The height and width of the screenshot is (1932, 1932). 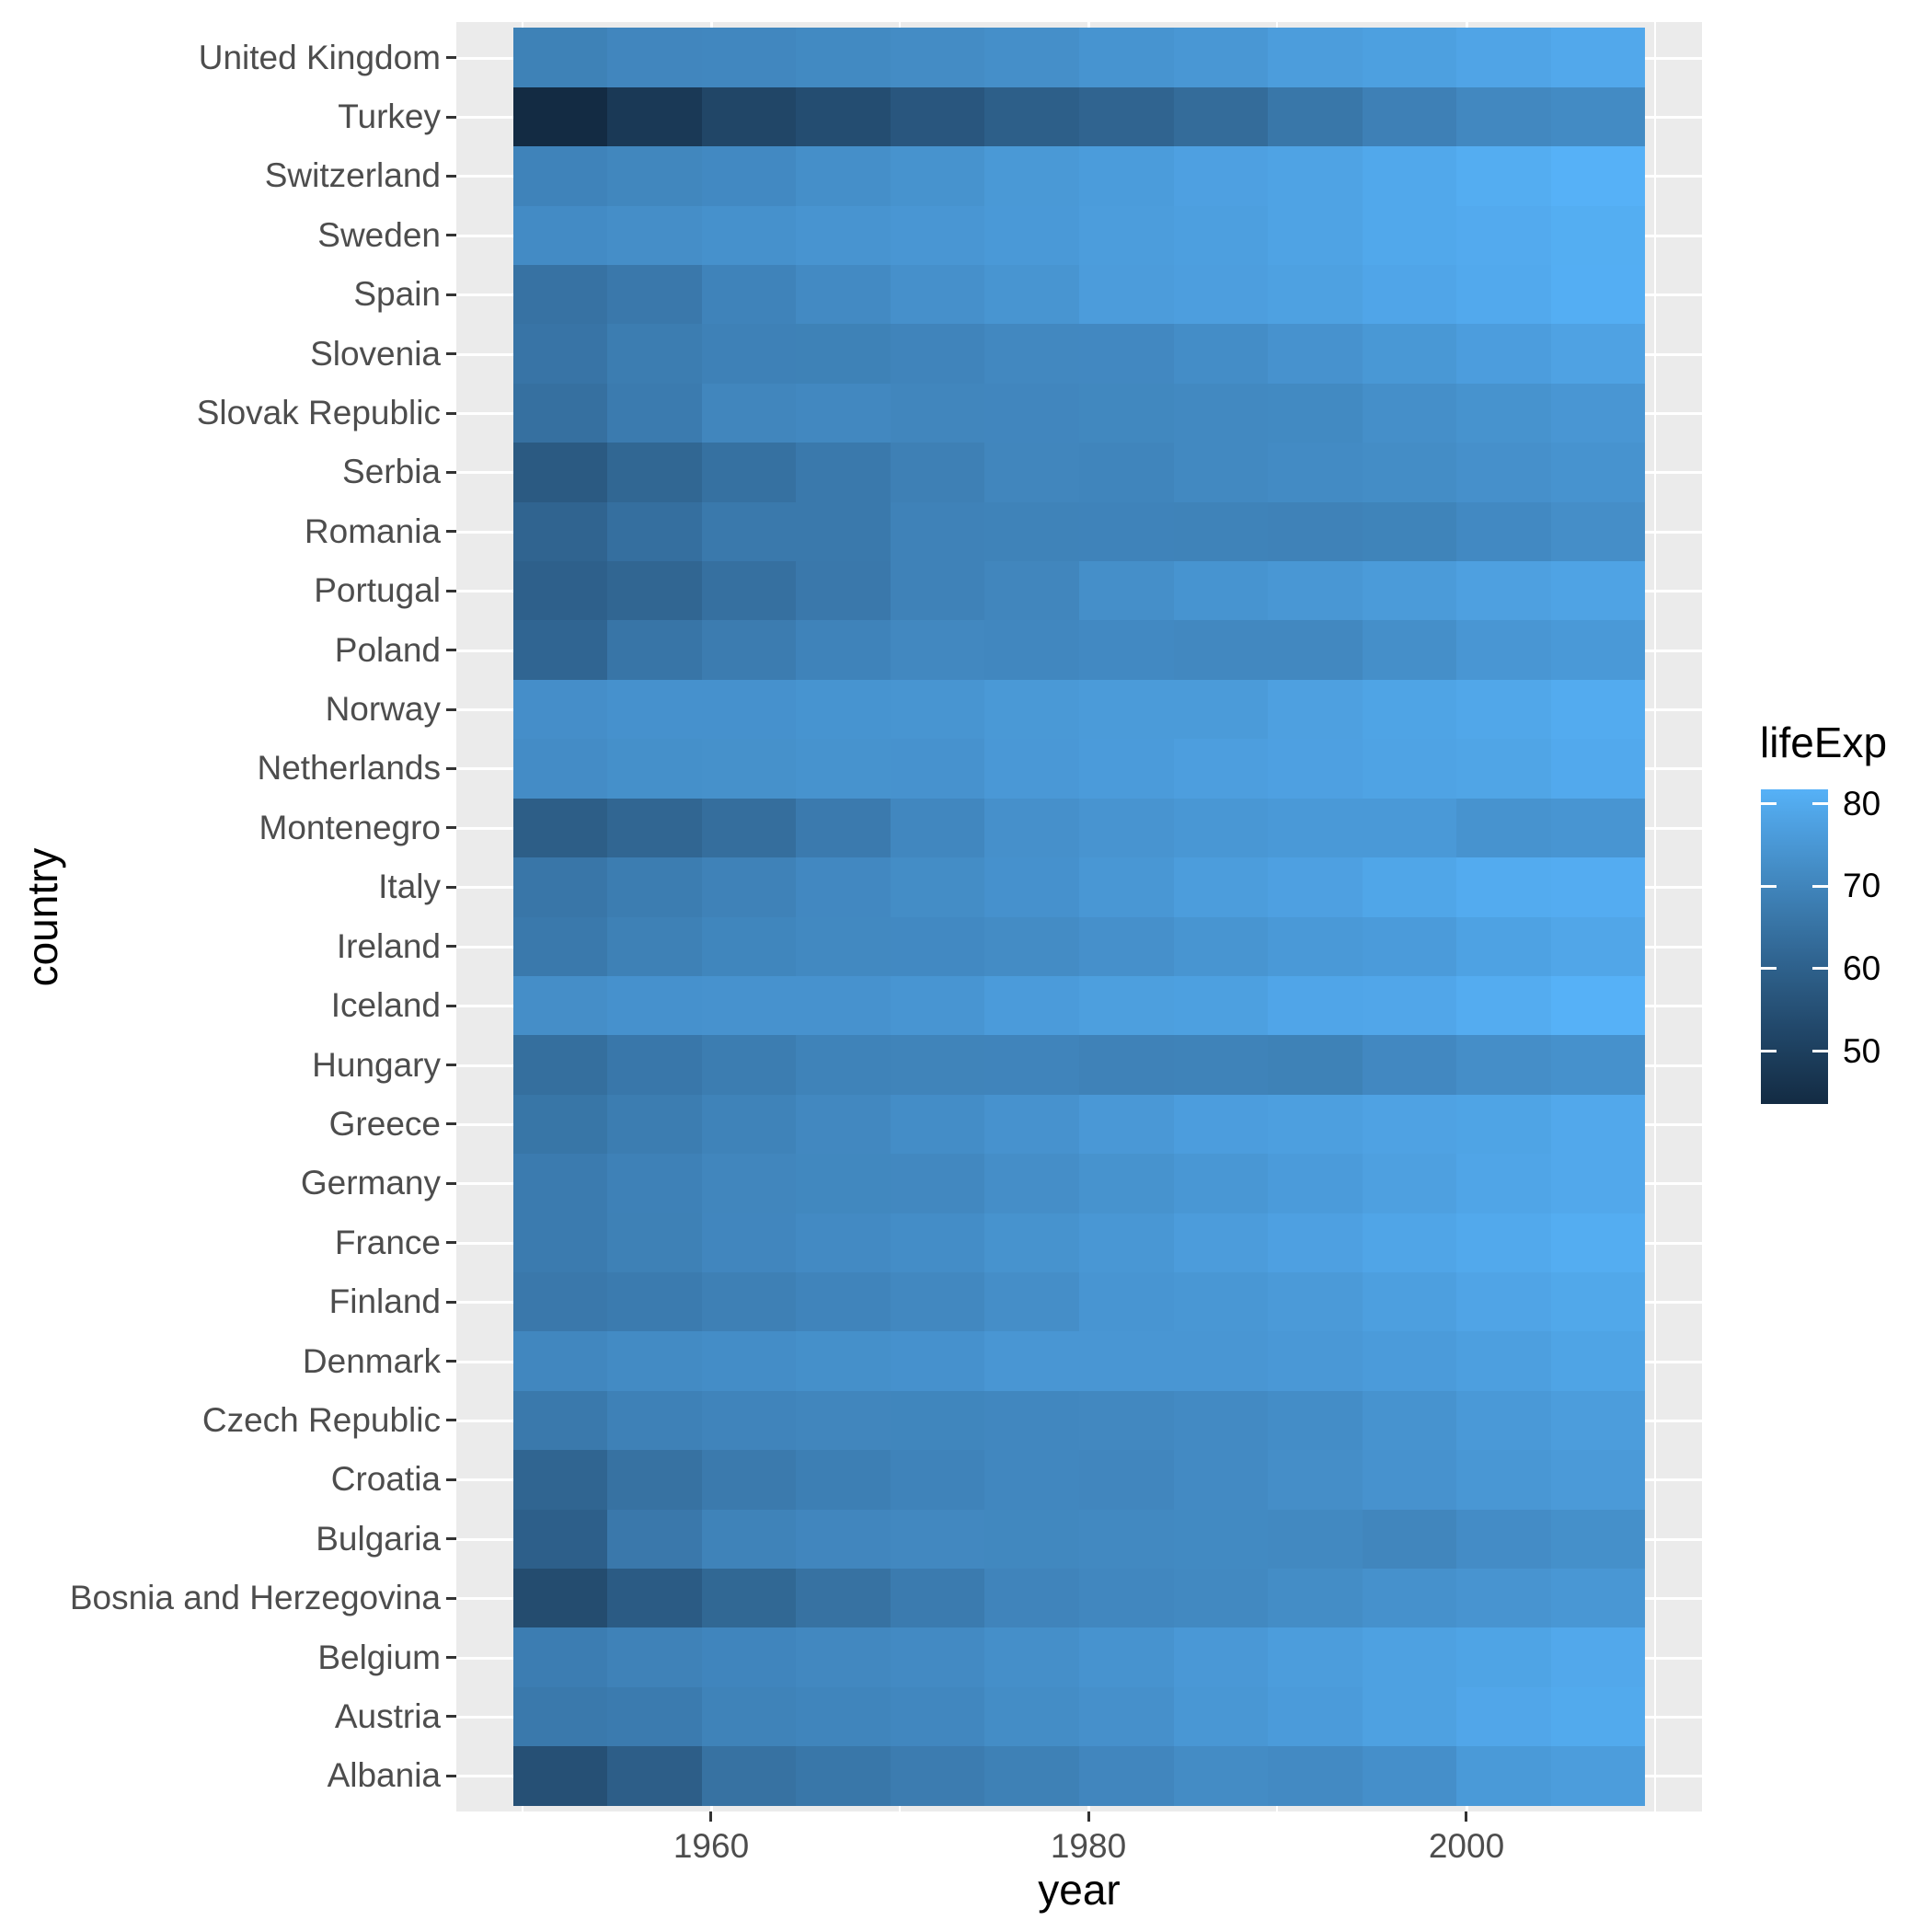 I want to click on y-axis-label: Belgium, so click(x=379, y=1657).